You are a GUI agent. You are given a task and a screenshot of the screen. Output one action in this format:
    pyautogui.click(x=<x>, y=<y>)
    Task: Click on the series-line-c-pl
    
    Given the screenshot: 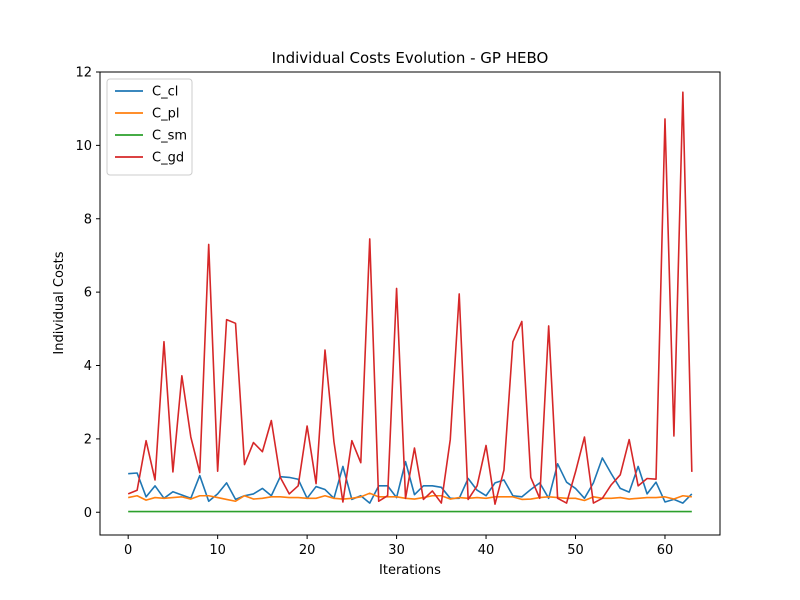 What is the action you would take?
    pyautogui.click(x=410, y=497)
    